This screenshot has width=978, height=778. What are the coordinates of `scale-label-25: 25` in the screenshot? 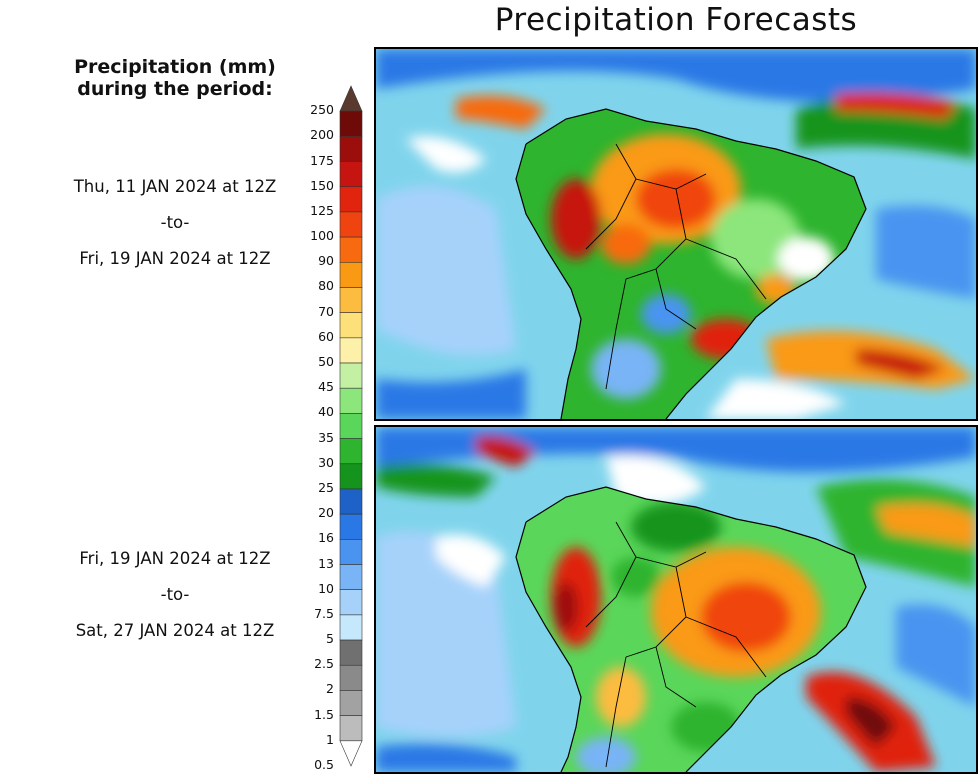 It's located at (326, 487).